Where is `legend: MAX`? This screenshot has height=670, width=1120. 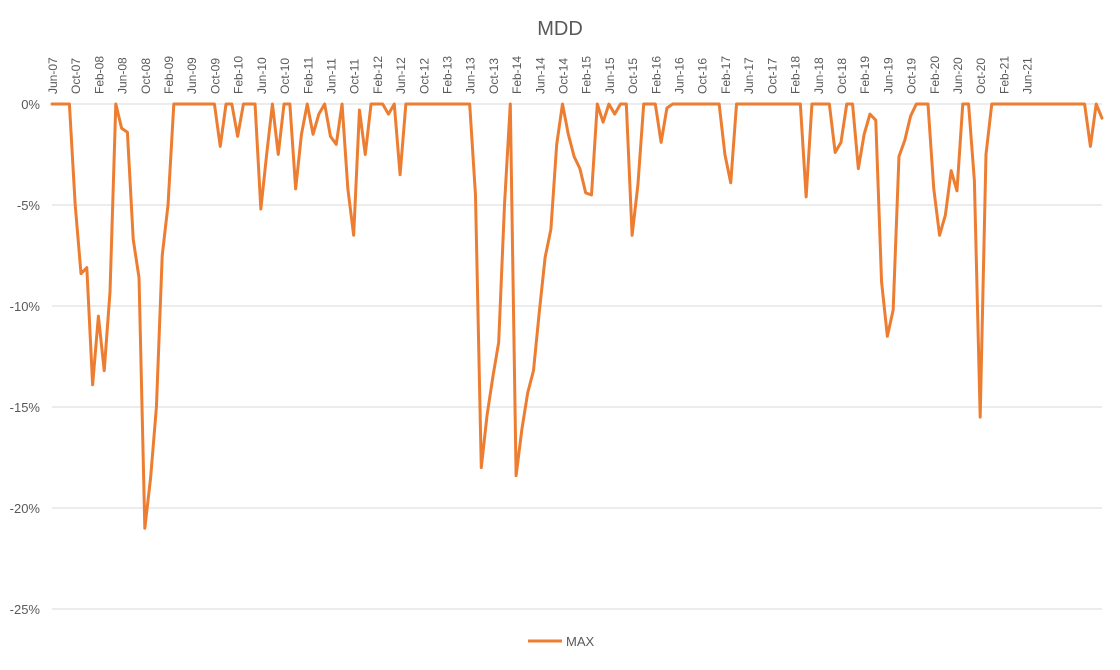 legend: MAX is located at coordinates (561, 641).